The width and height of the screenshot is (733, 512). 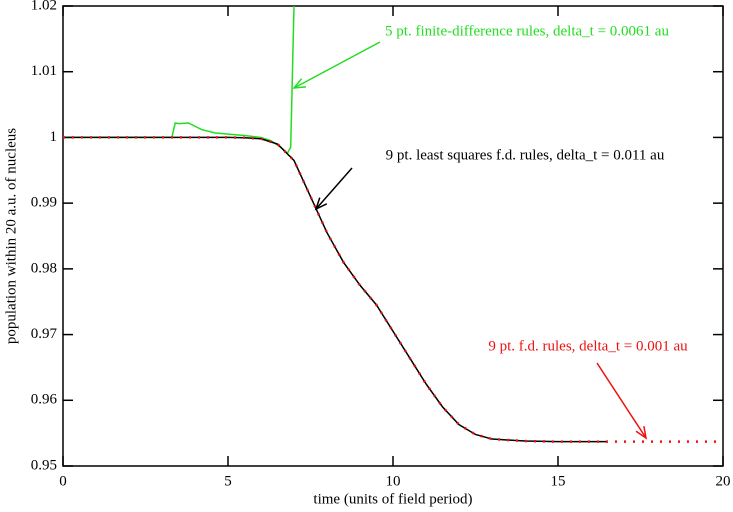 What do you see at coordinates (44, 400) in the screenshot?
I see `y-tick-label: 0.96` at bounding box center [44, 400].